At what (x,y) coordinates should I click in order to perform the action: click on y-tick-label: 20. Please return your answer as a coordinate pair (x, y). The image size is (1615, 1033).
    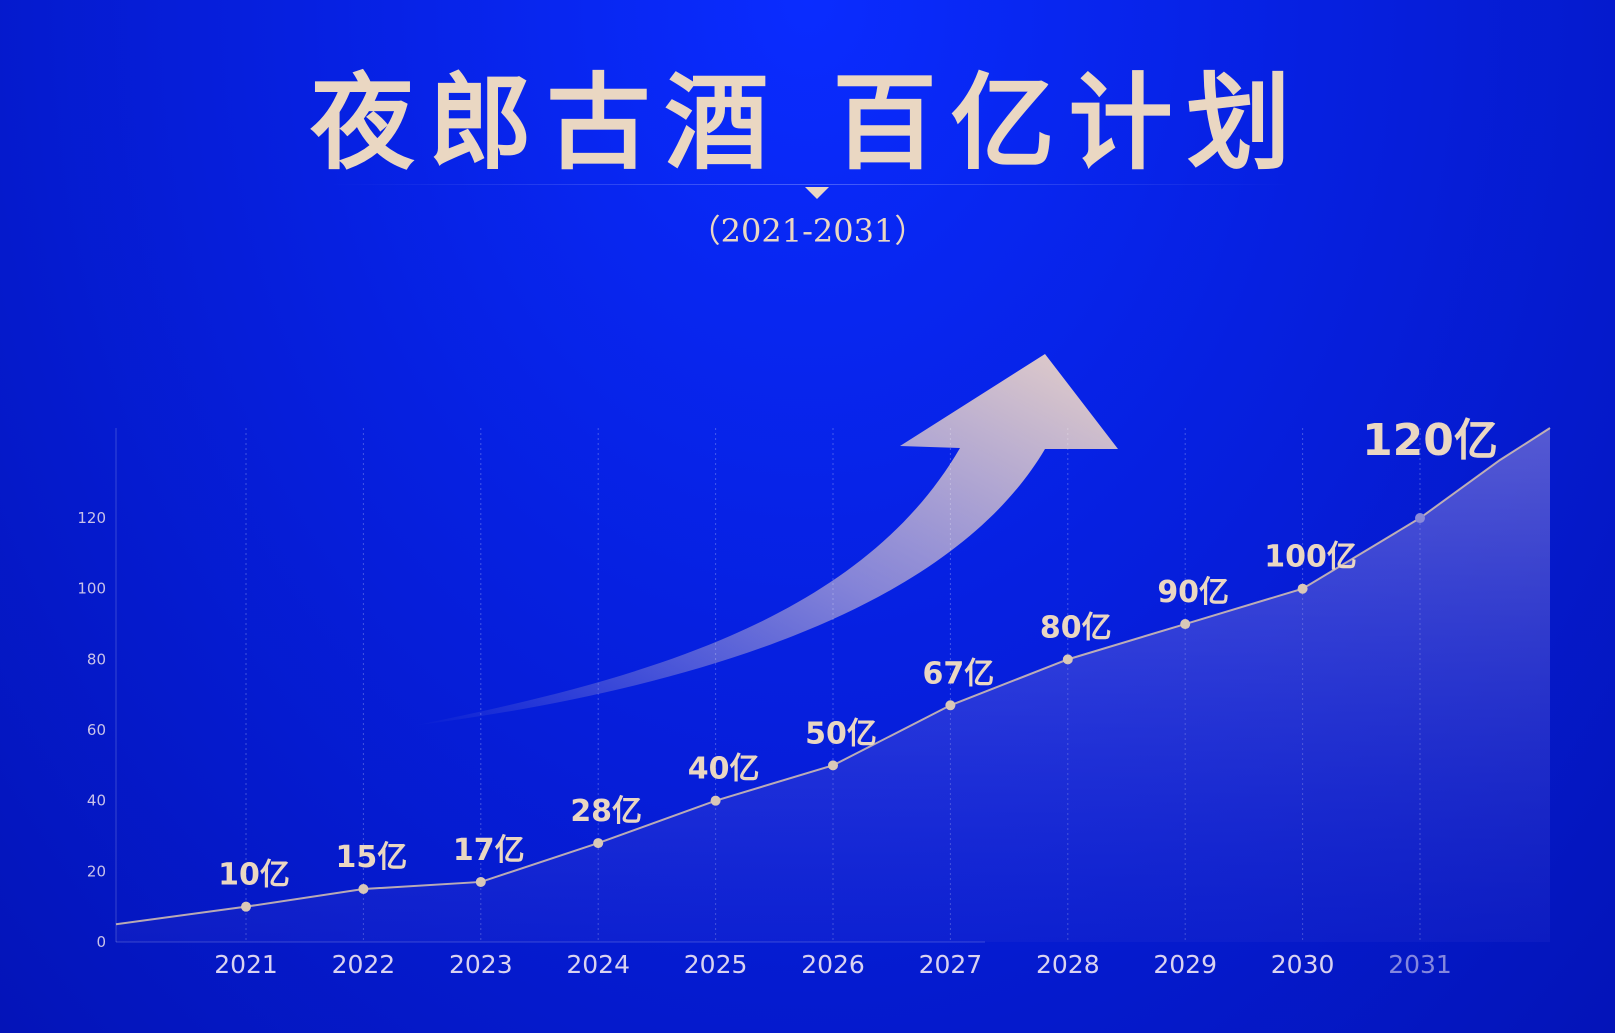
    Looking at the image, I should click on (96, 871).